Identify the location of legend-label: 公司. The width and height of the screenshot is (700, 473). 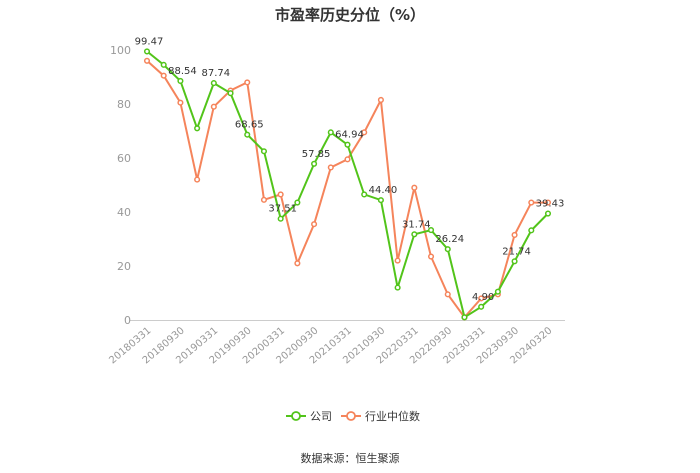
(321, 416).